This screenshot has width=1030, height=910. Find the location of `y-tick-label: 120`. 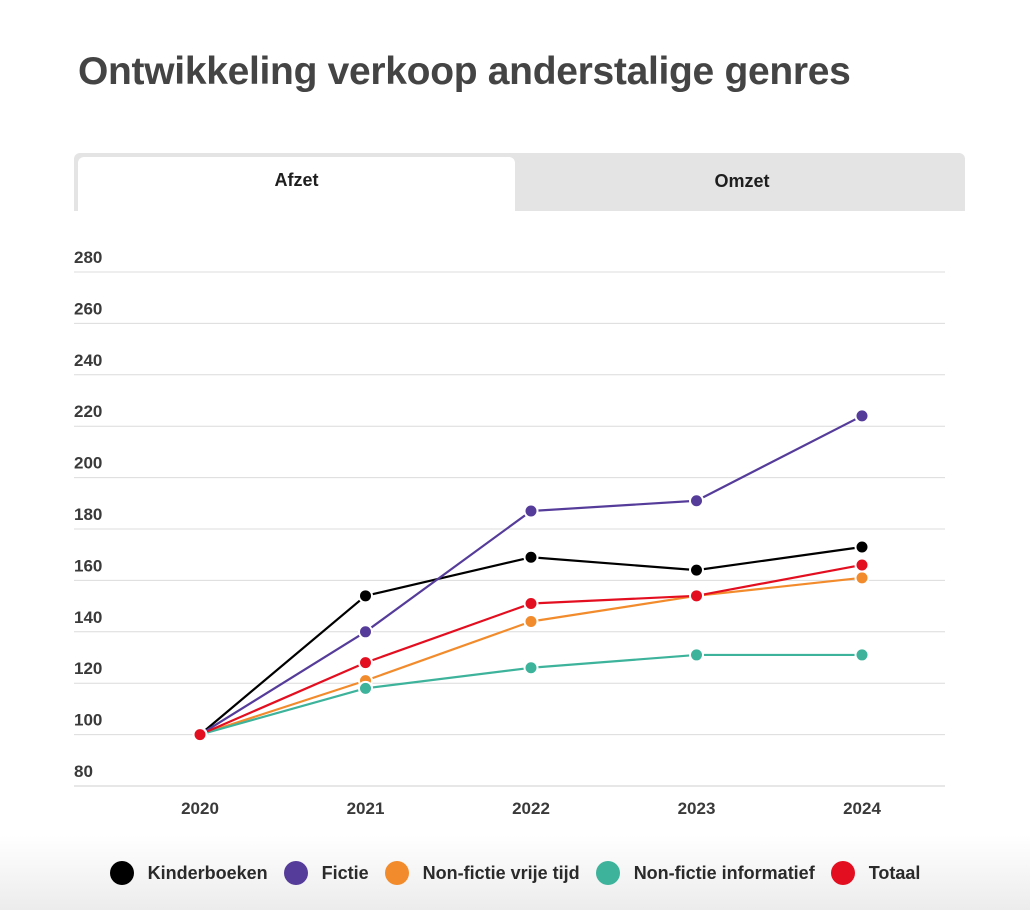

y-tick-label: 120 is located at coordinates (88, 668).